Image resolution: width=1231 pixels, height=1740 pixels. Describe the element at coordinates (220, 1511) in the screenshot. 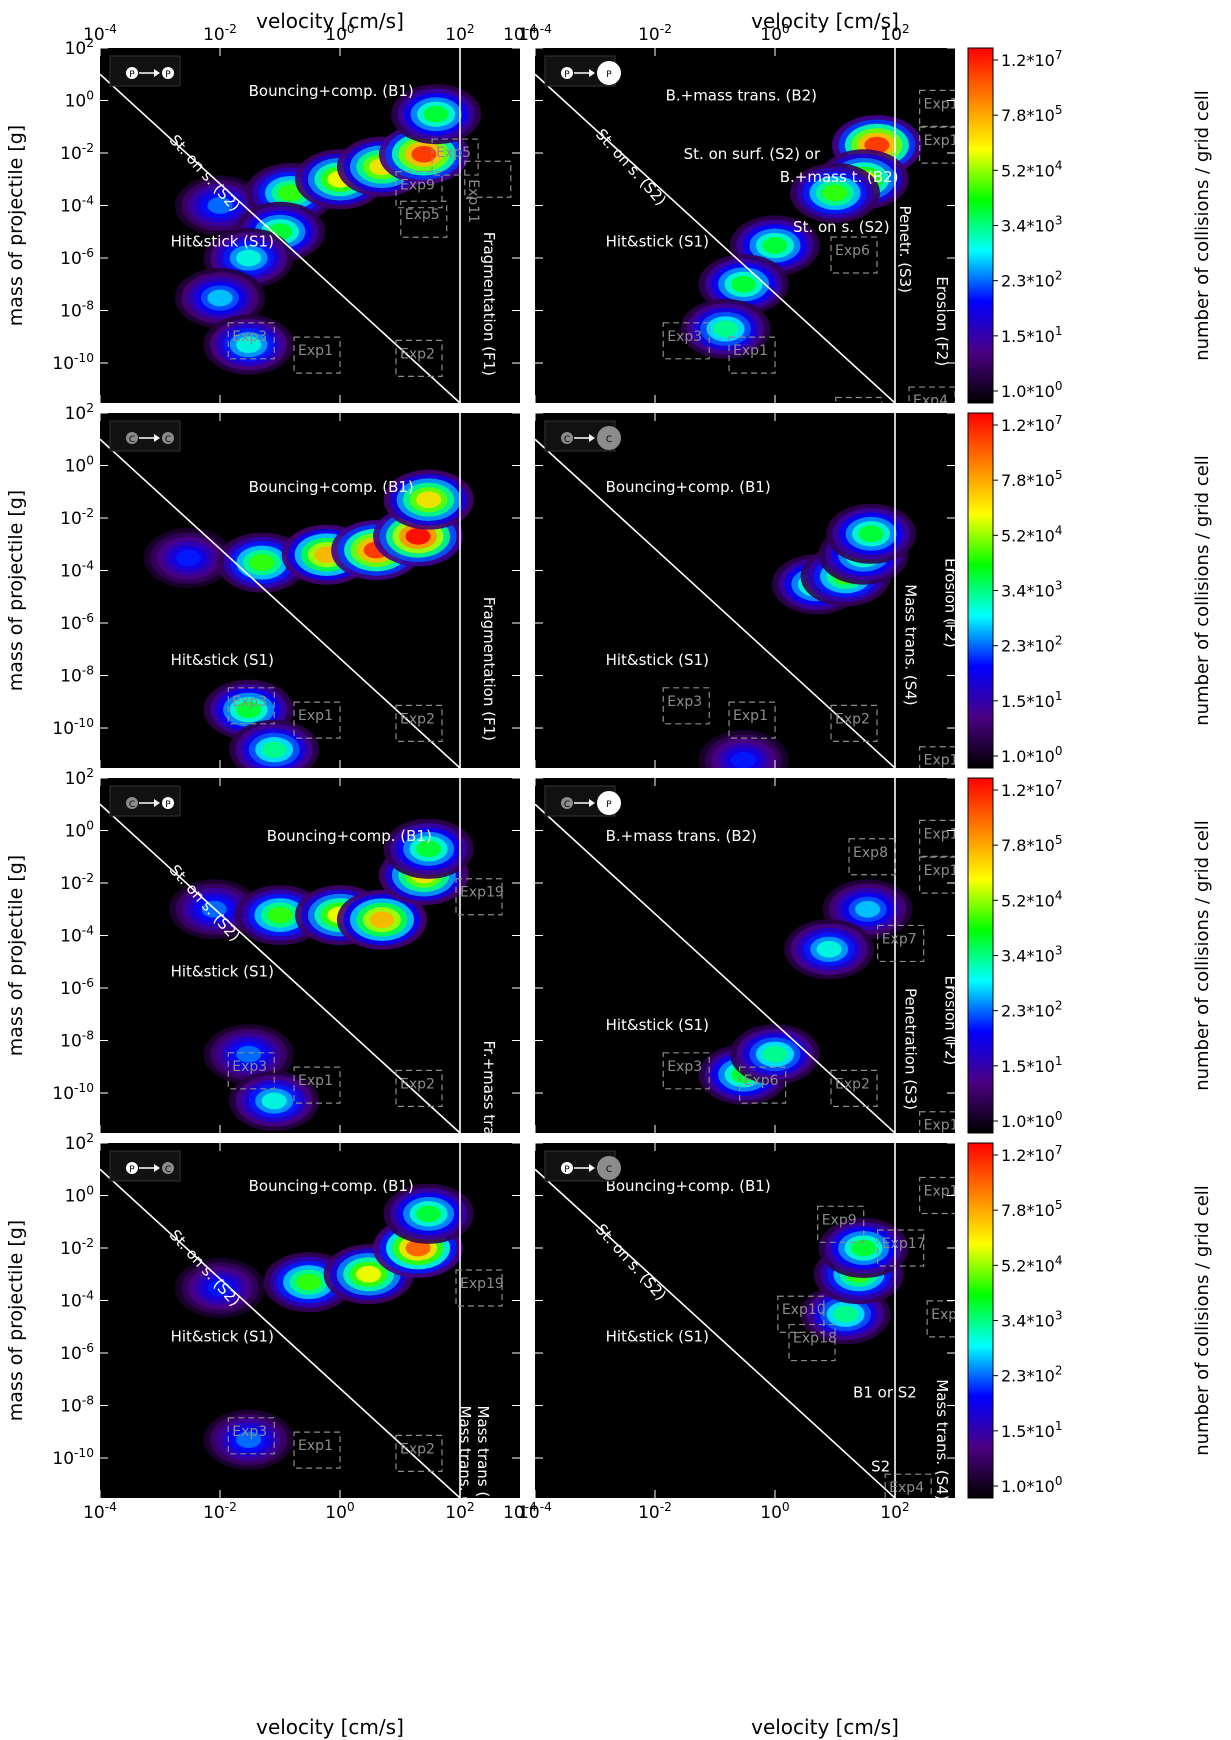

I see `x-tick-label-bottom: 10⁻²` at that location.